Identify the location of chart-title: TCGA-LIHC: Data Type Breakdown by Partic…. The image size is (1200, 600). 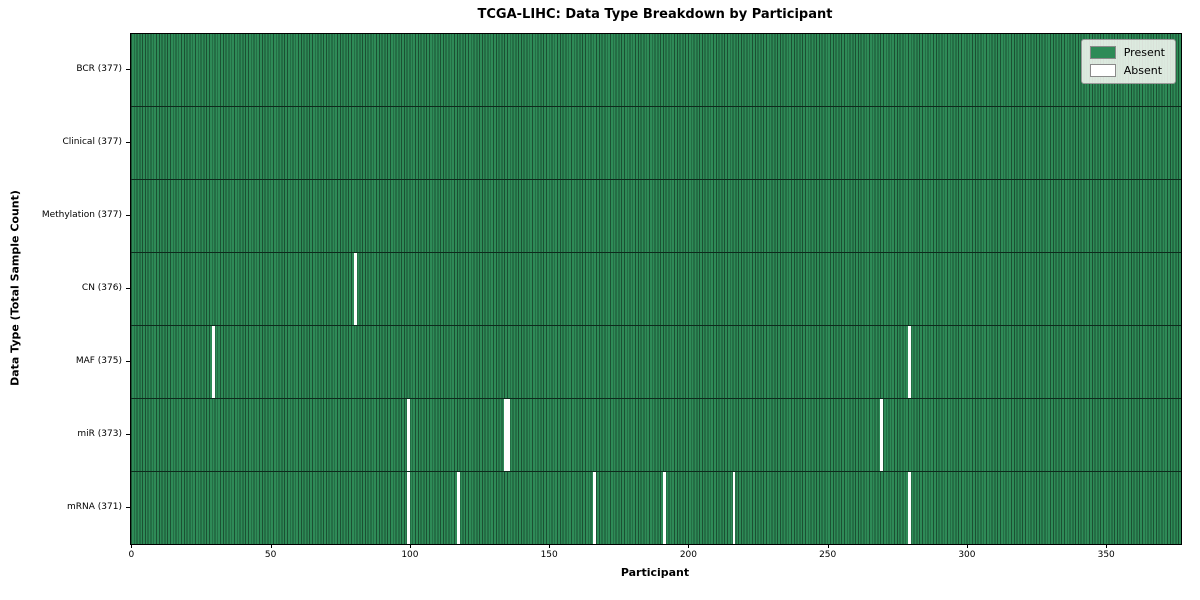
(655, 14).